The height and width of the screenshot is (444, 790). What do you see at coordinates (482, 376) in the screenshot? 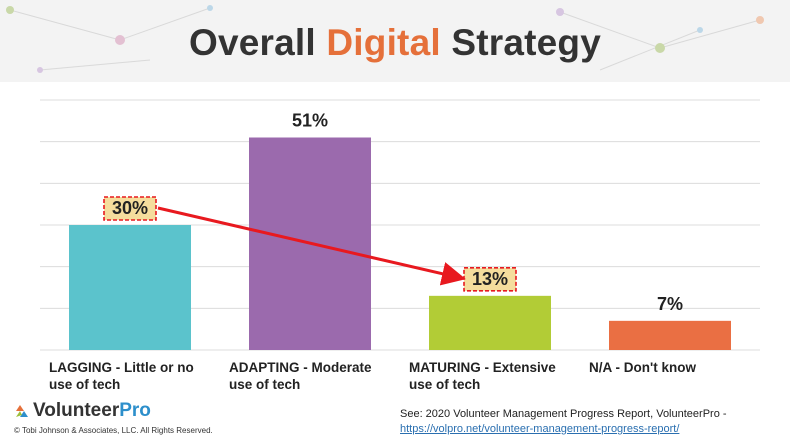
I see `category-label: MATURING - Extensive use of tech` at bounding box center [482, 376].